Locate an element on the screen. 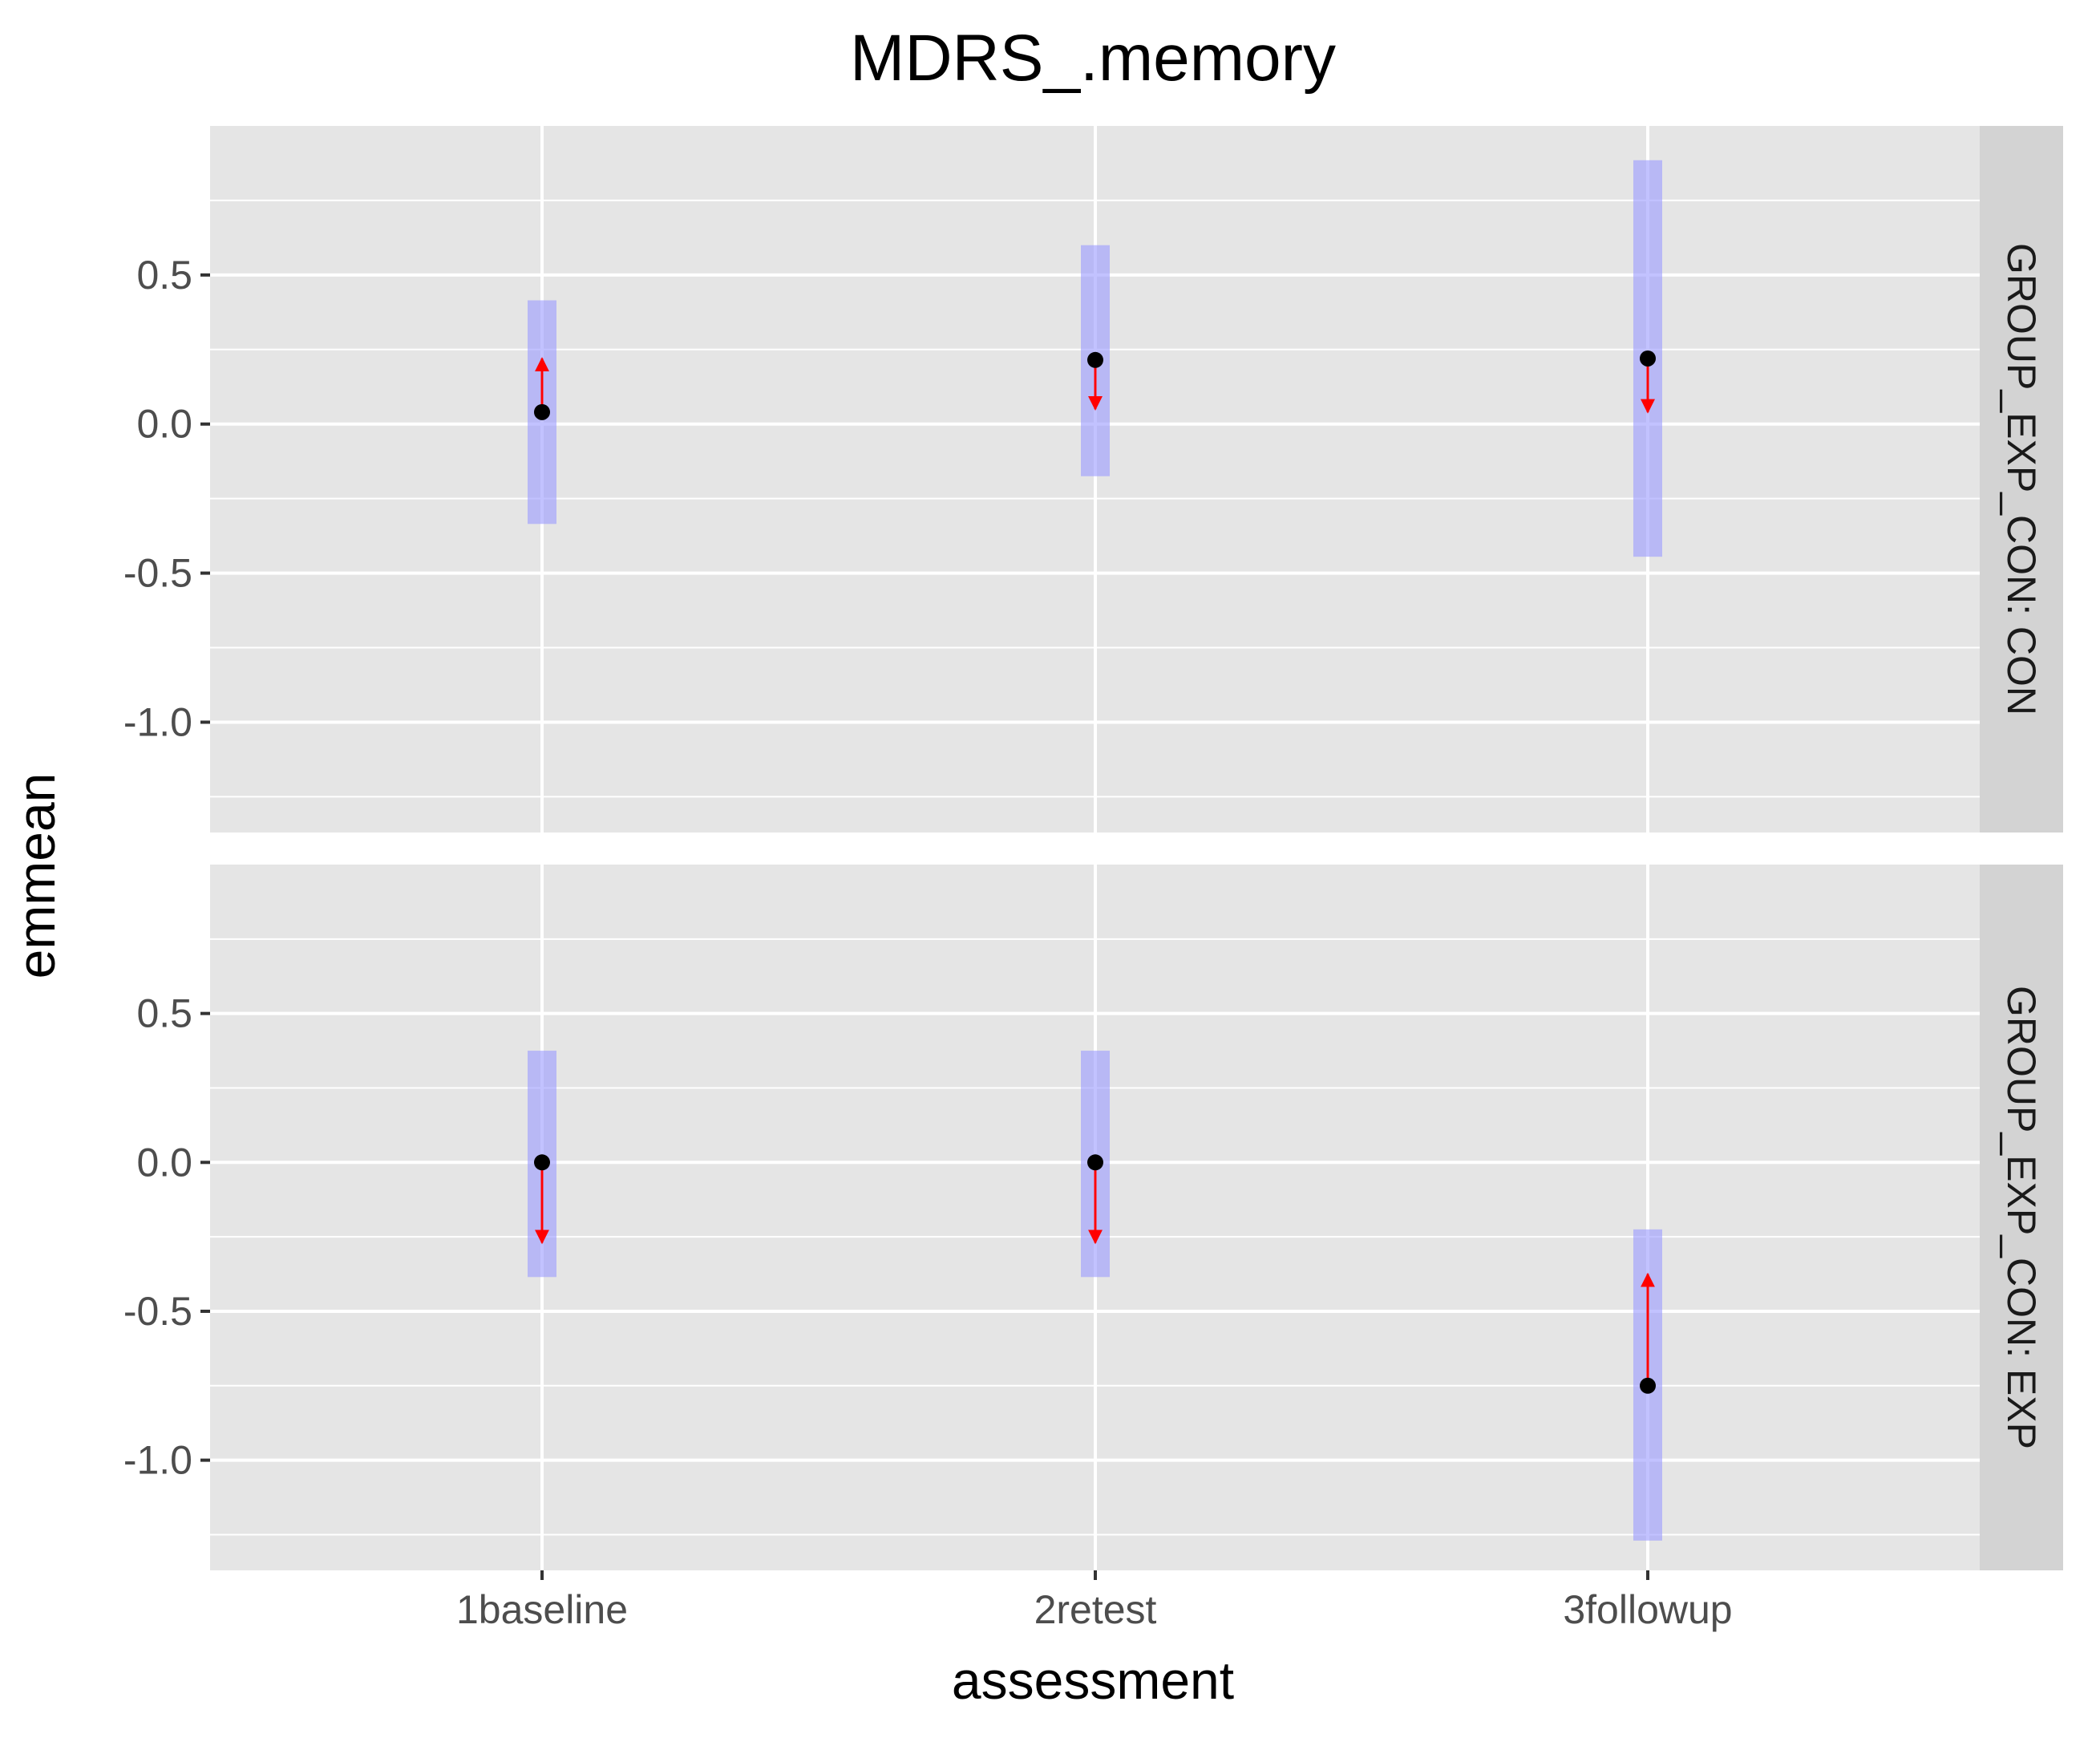  y-axis-title: emmean is located at coordinates (36, 876).